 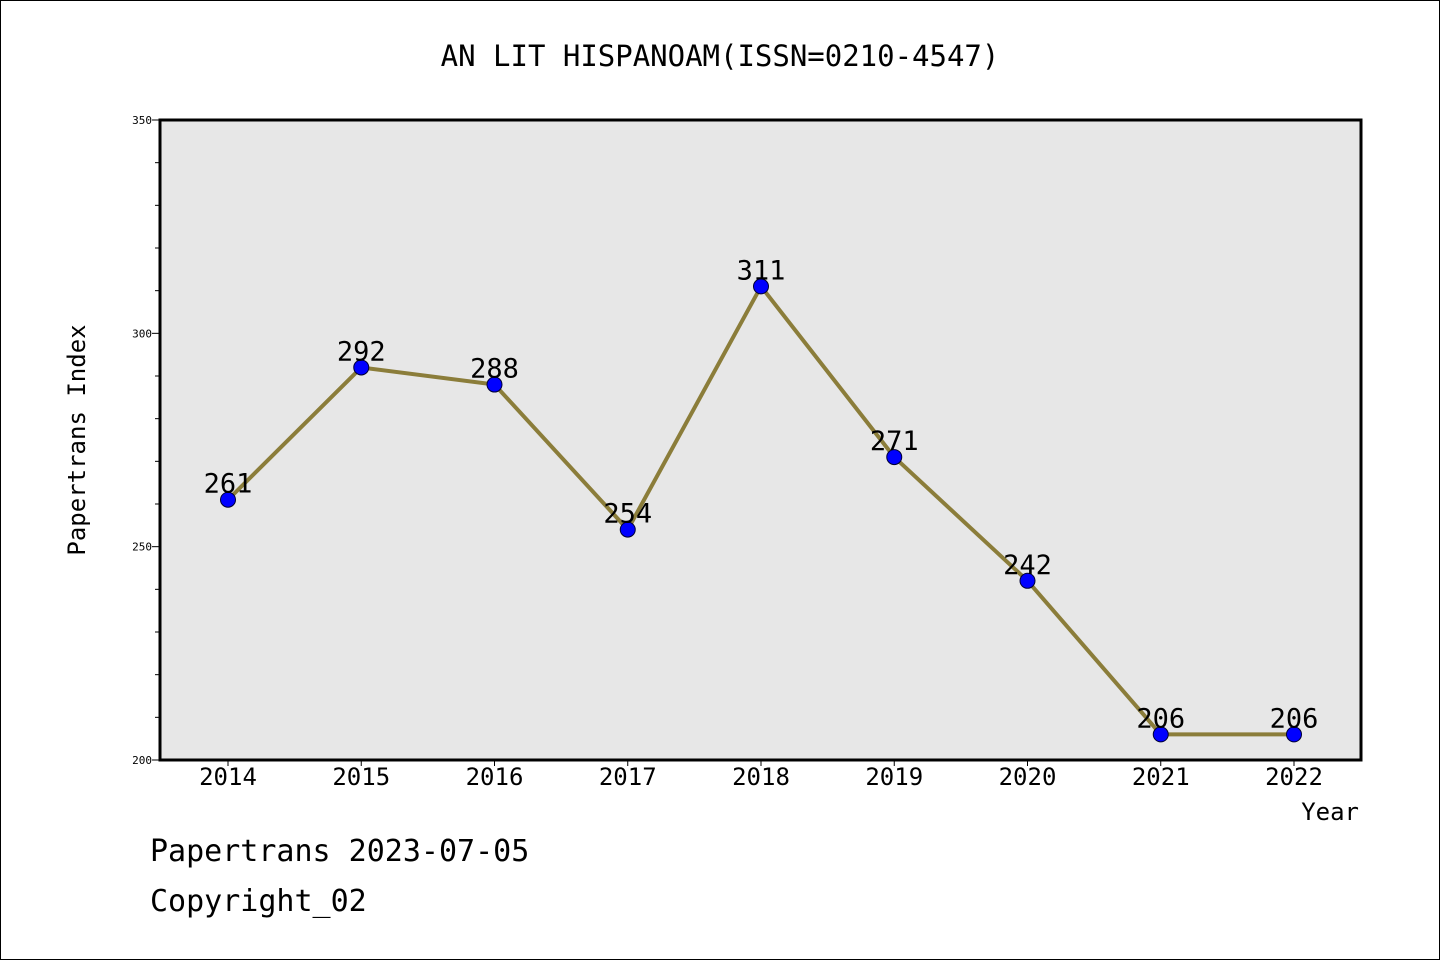 I want to click on data-label: 261, so click(x=228, y=484).